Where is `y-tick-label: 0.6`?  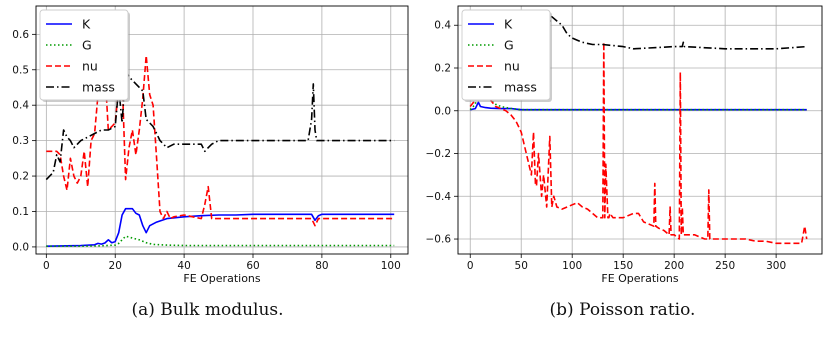
y-tick-label: 0.6 is located at coordinates (20, 35).